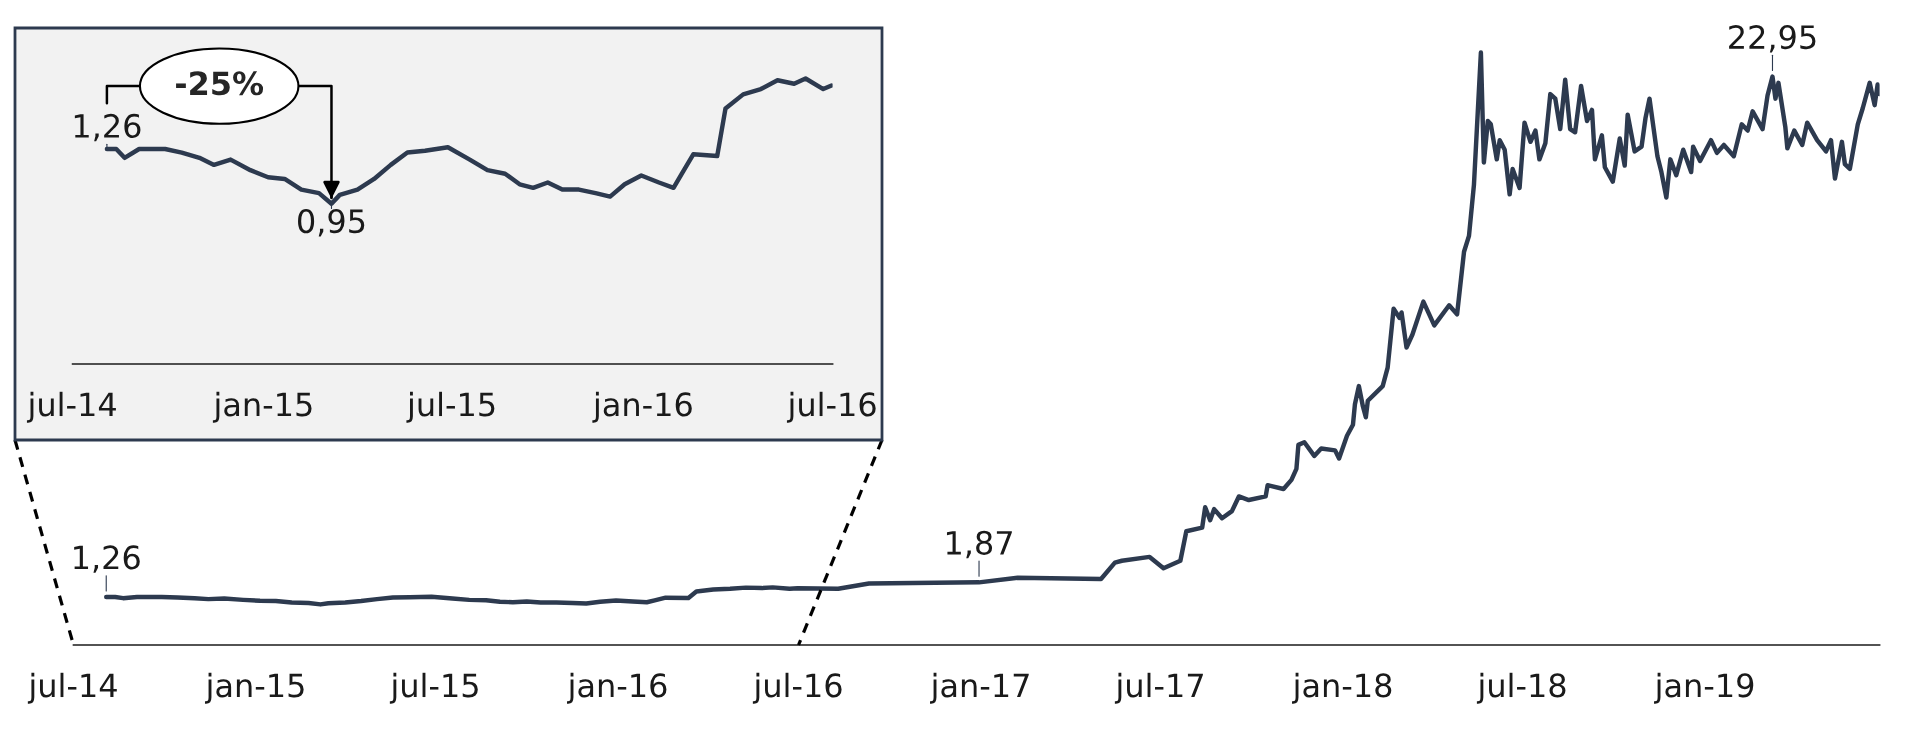  What do you see at coordinates (1772, 38) in the screenshot?
I see `data-label: 22,95` at bounding box center [1772, 38].